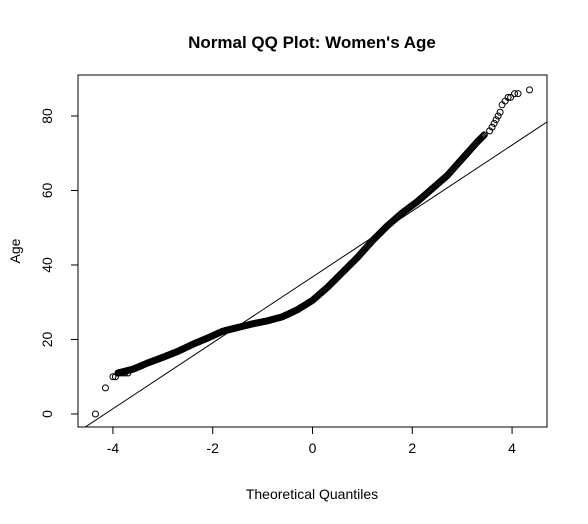 This screenshot has height=524, width=588. Describe the element at coordinates (412, 448) in the screenshot. I see `x-tick-label: 2` at that location.